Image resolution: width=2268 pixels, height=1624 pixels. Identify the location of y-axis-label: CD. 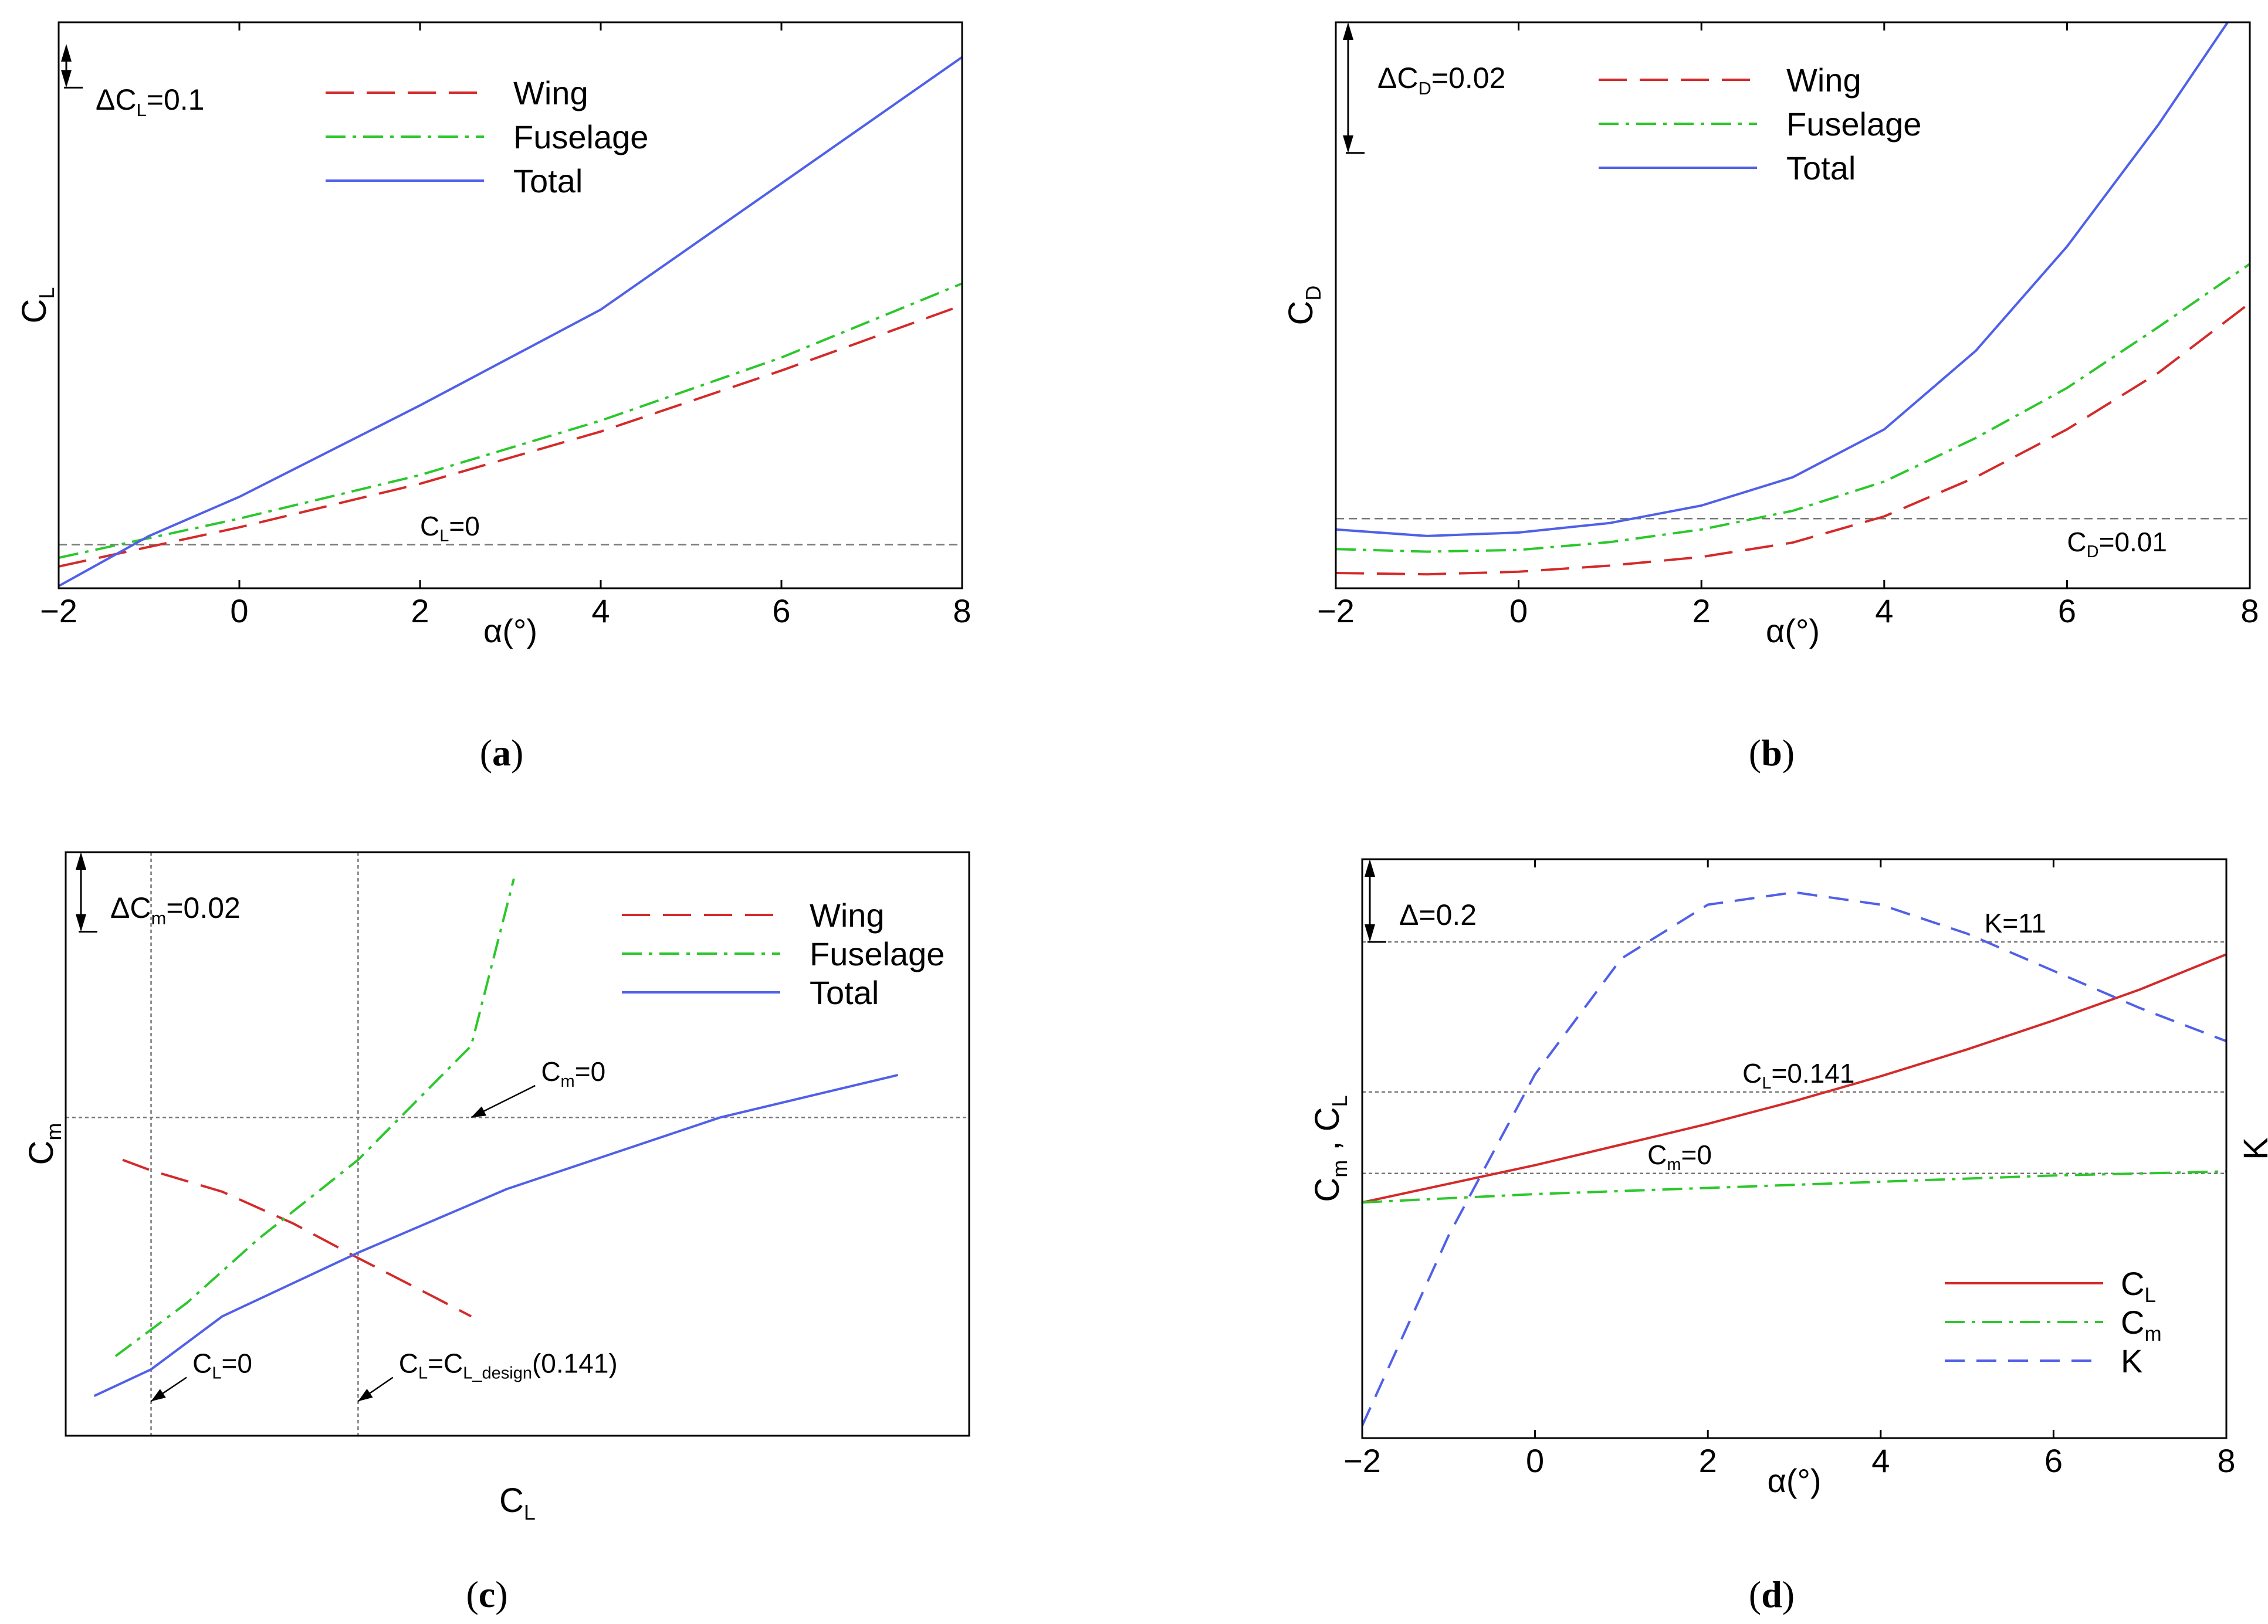
(1303, 306).